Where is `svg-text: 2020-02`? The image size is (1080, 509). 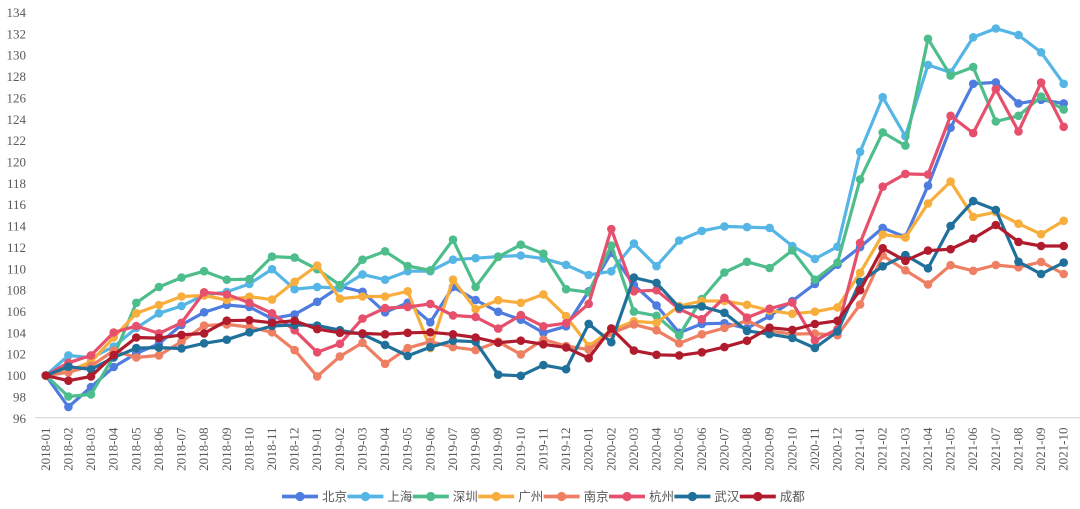
svg-text: 2020-02 is located at coordinates (610, 449).